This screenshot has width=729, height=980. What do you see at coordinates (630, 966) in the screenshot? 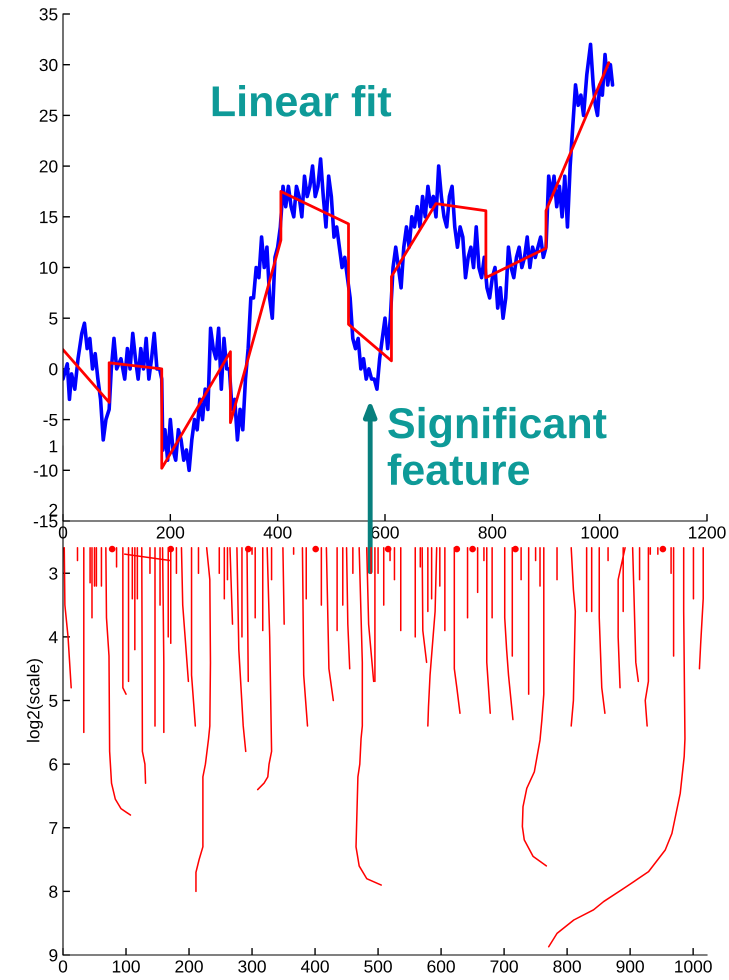
I see `x-tick-label: 900` at bounding box center [630, 966].